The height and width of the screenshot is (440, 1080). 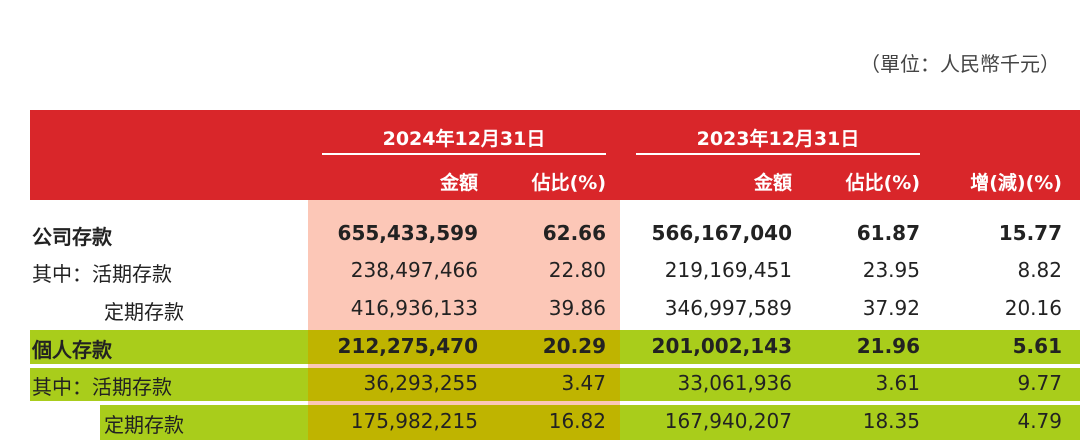 What do you see at coordinates (574, 233) in the screenshot?
I see `cell-value: 62.66` at bounding box center [574, 233].